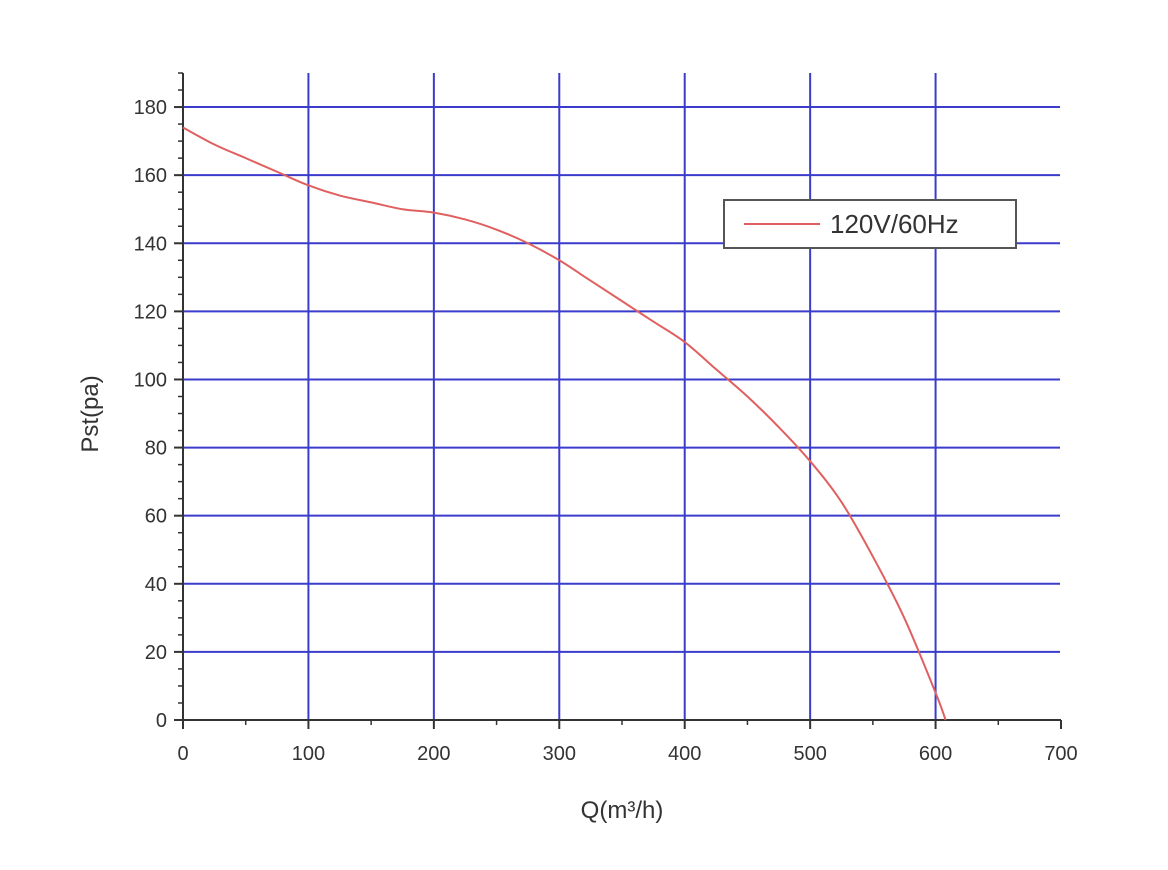 This screenshot has width=1168, height=870. Describe the element at coordinates (90, 413) in the screenshot. I see `y-axis-label: Pst(pa)` at that location.